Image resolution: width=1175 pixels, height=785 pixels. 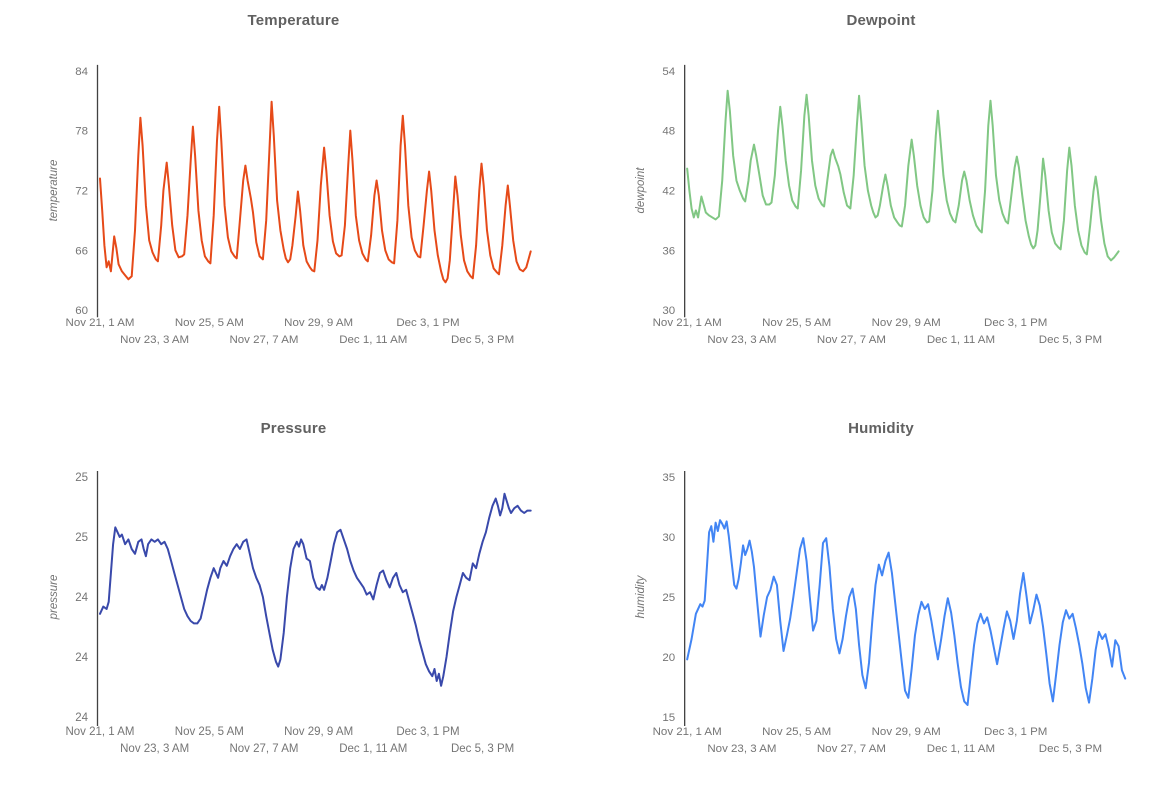 I want to click on pressure-x-tick-label: Nov 23, 3 AM, so click(x=154, y=749).